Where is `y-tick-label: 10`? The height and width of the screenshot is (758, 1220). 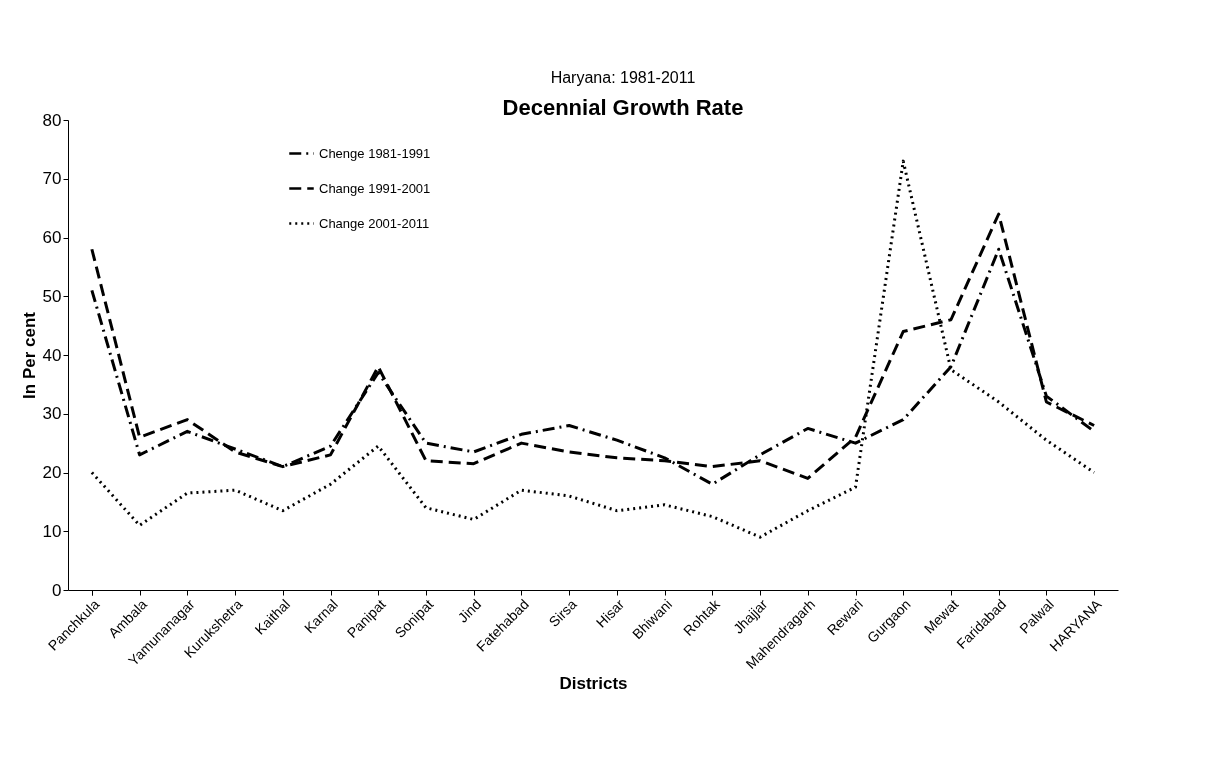
y-tick-label: 10 is located at coordinates (52, 531).